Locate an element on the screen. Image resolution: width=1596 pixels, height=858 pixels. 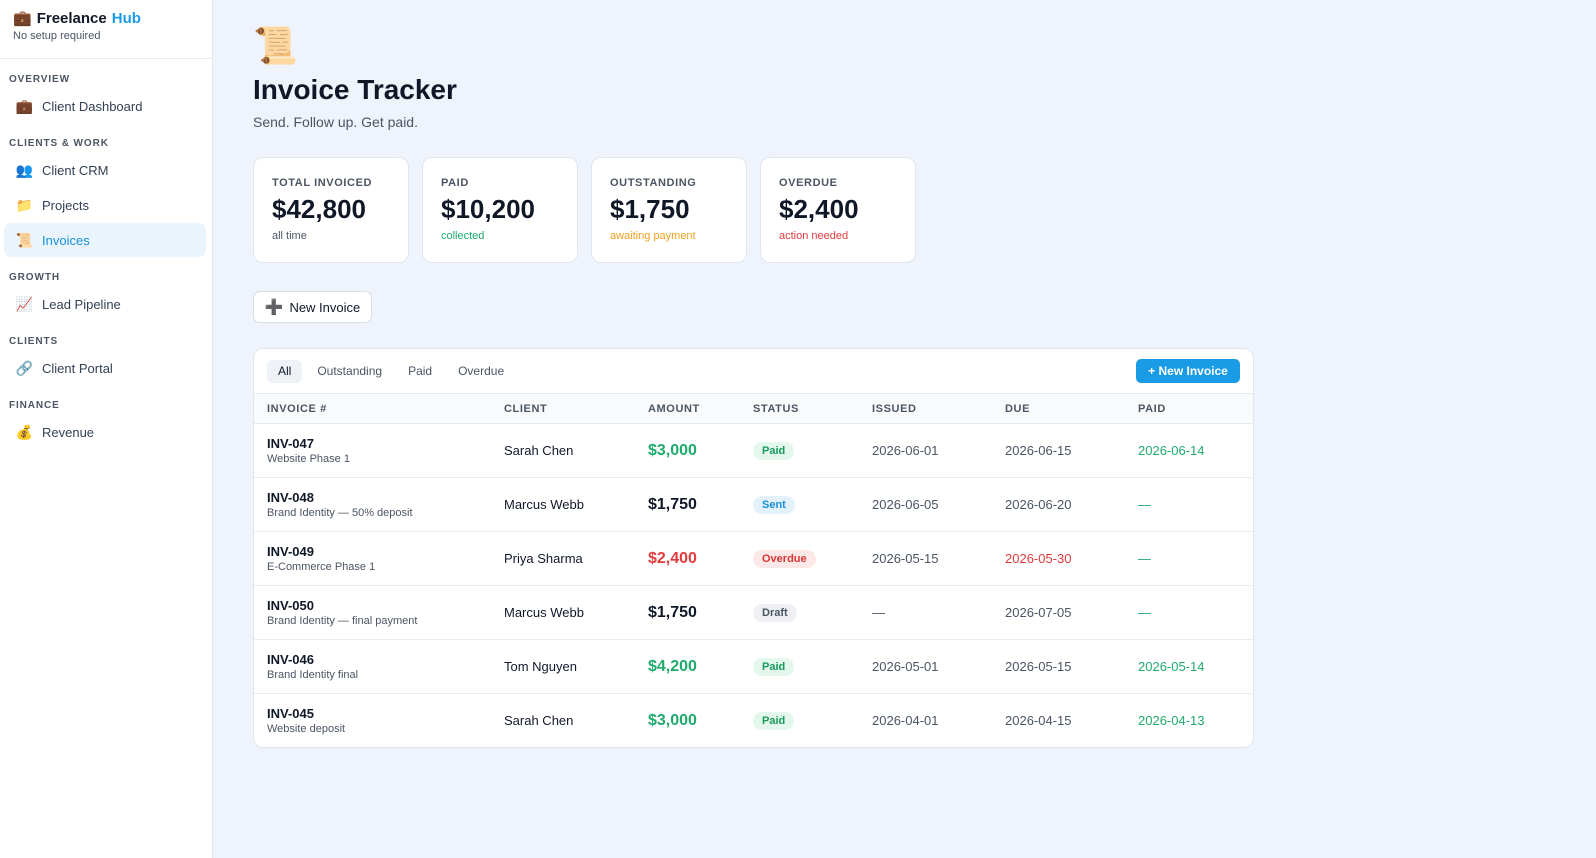
invoice-description: Website deposit is located at coordinates (306, 729).